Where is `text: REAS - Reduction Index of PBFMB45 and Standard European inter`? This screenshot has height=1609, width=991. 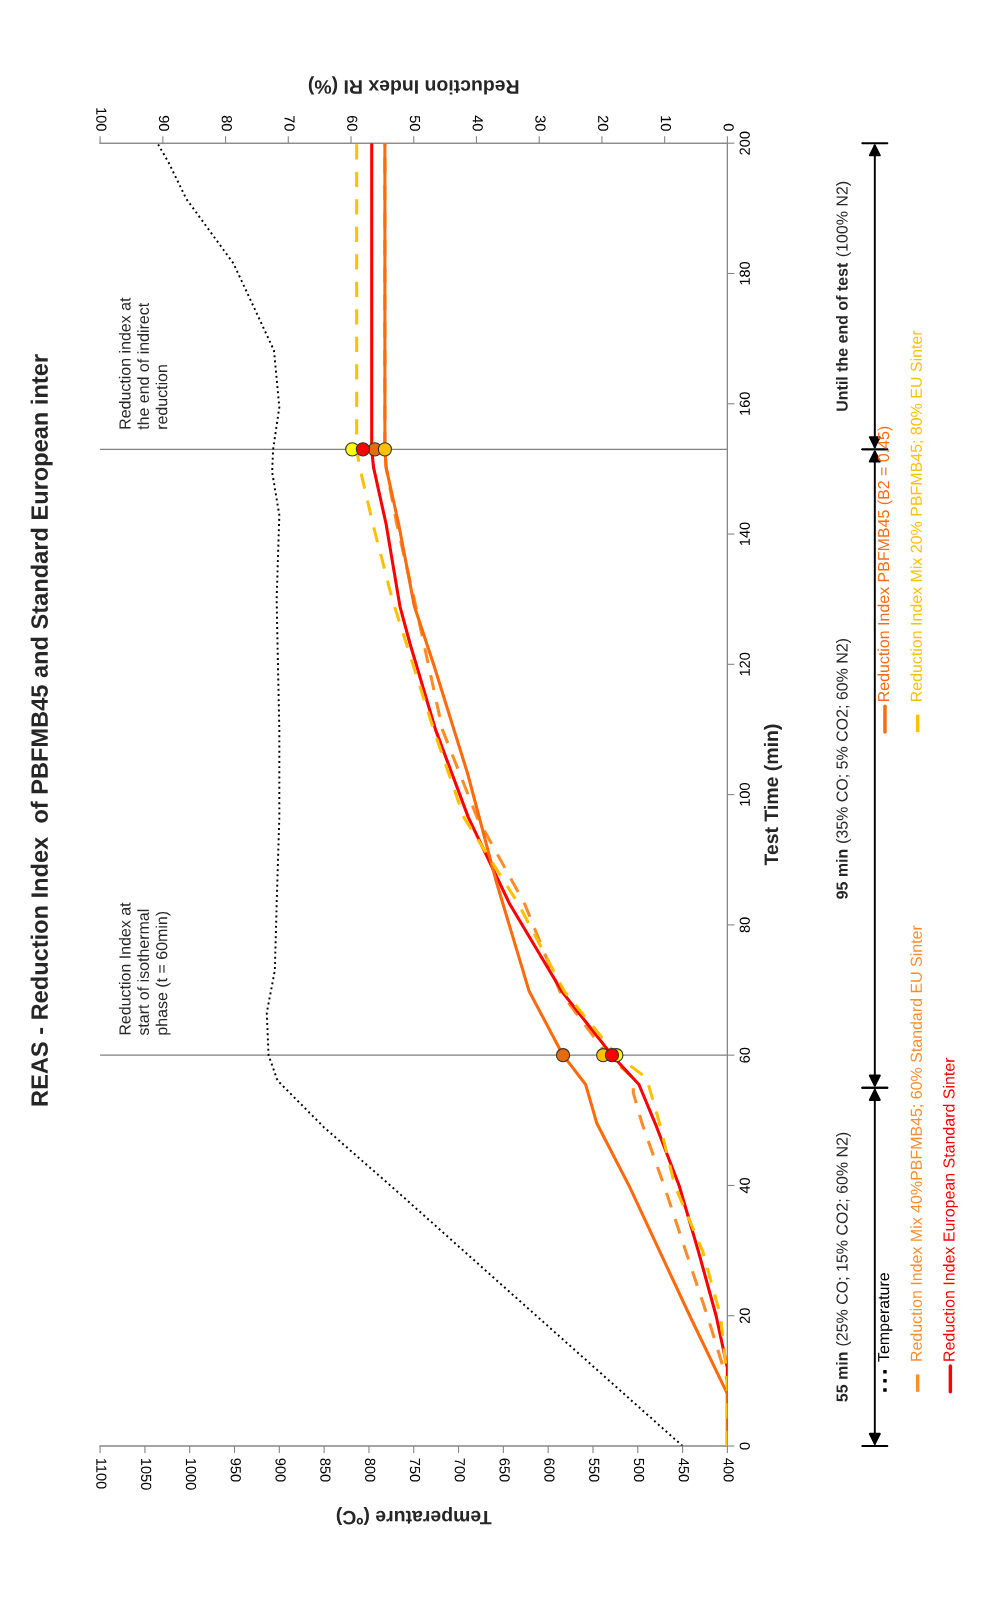
text: REAS - Reduction Index of PBFMB45 and Standard European inter is located at coordinates (41, 730).